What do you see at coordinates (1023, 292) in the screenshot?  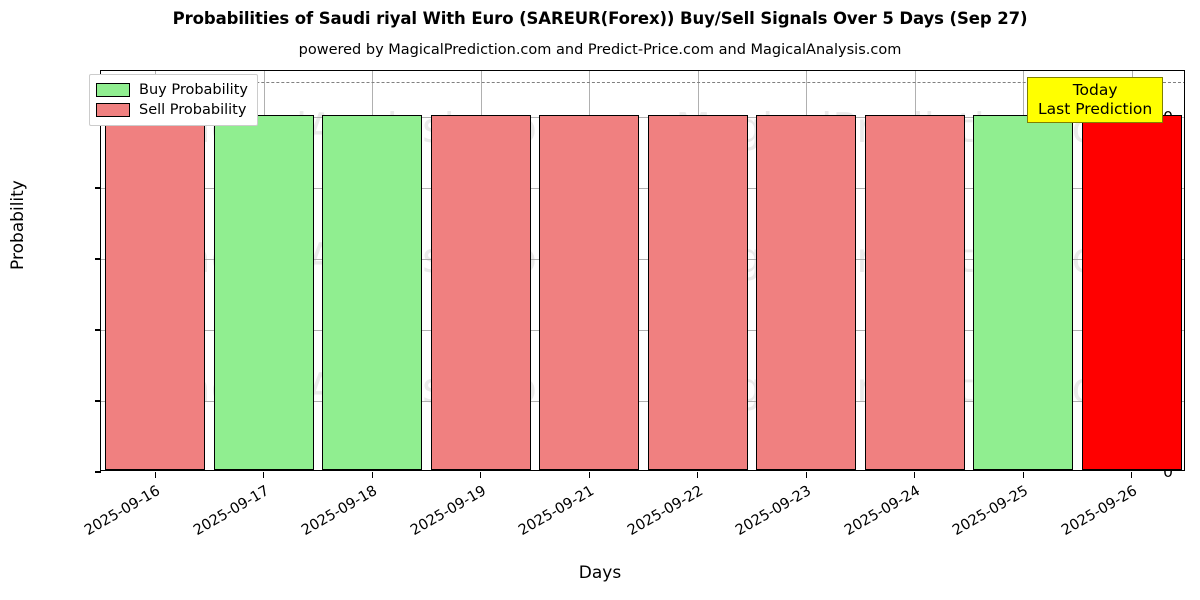 I see `bar-2025-09-25-buy` at bounding box center [1023, 292].